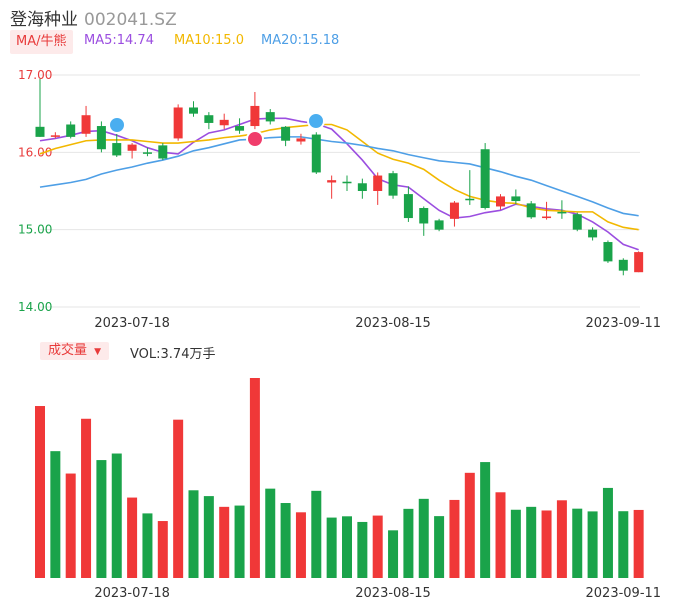 The image size is (686, 606). What do you see at coordinates (44, 20) in the screenshot?
I see `stock-name: 登海种业` at bounding box center [44, 20].